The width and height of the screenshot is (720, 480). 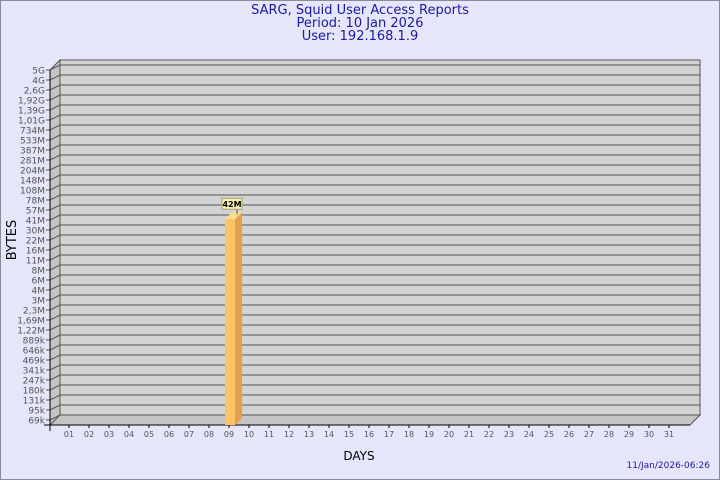 What do you see at coordinates (549, 434) in the screenshot?
I see `x-tick-label: 25` at bounding box center [549, 434].